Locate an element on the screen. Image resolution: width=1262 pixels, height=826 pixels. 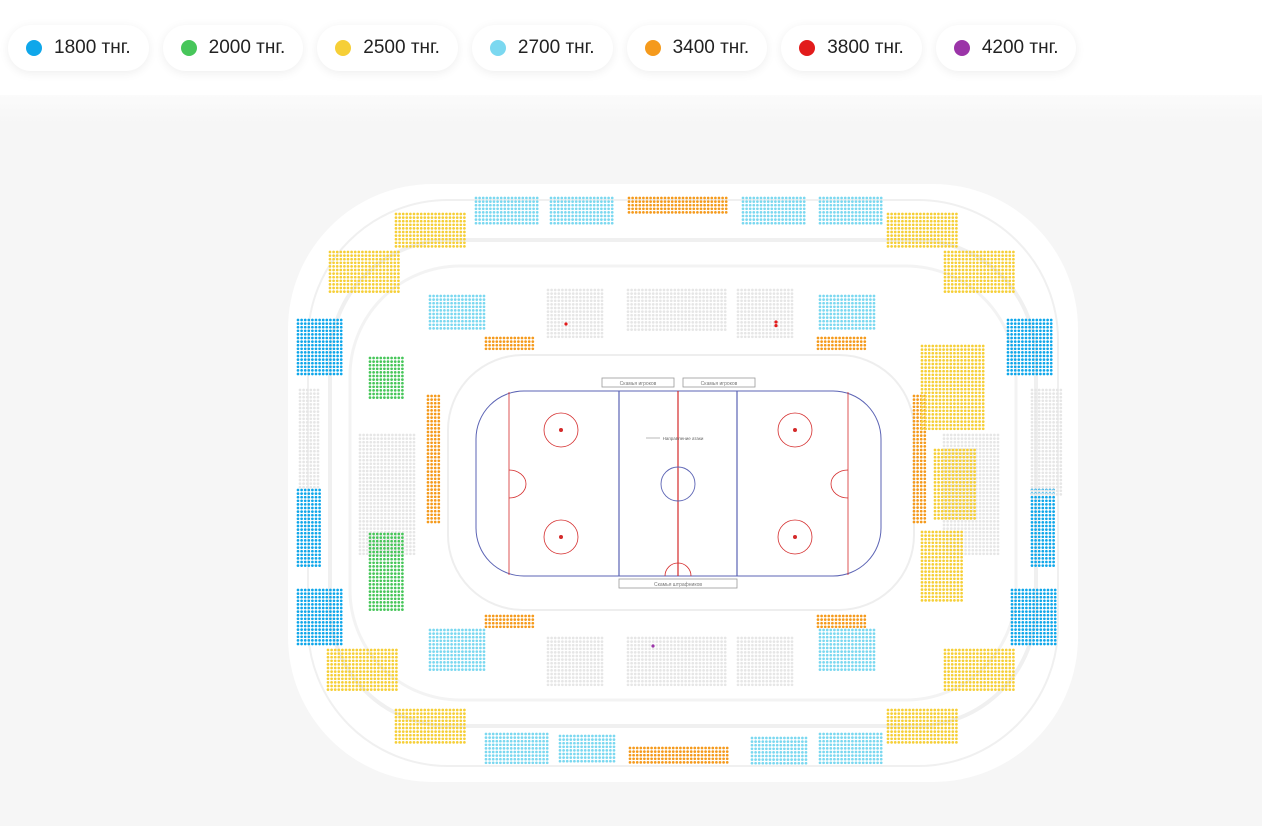
section-top-center is located at coordinates (677, 205).